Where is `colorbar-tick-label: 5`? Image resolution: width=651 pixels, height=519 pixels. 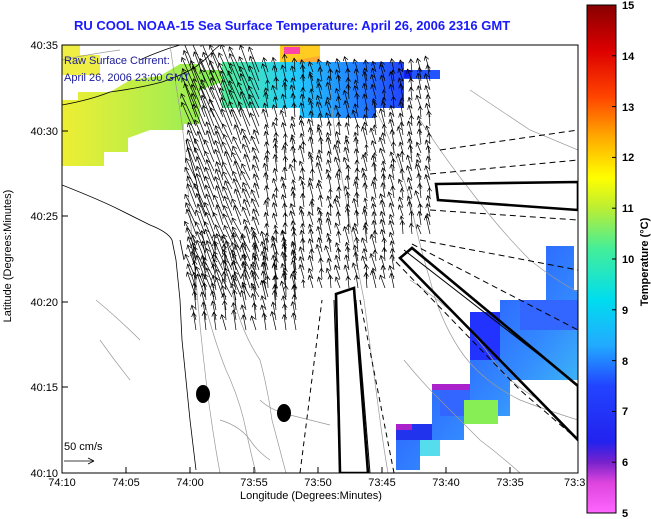
colorbar-tick-label: 5 is located at coordinates (625, 513).